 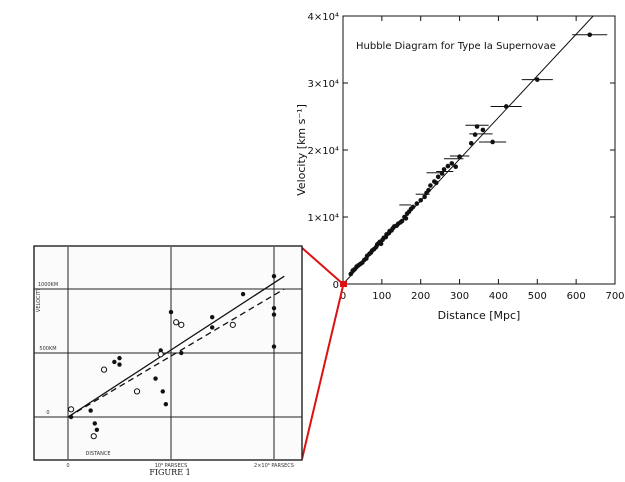 I want to click on inset-x-tick-label: 2×10⁶ PARSECS, so click(x=274, y=466).